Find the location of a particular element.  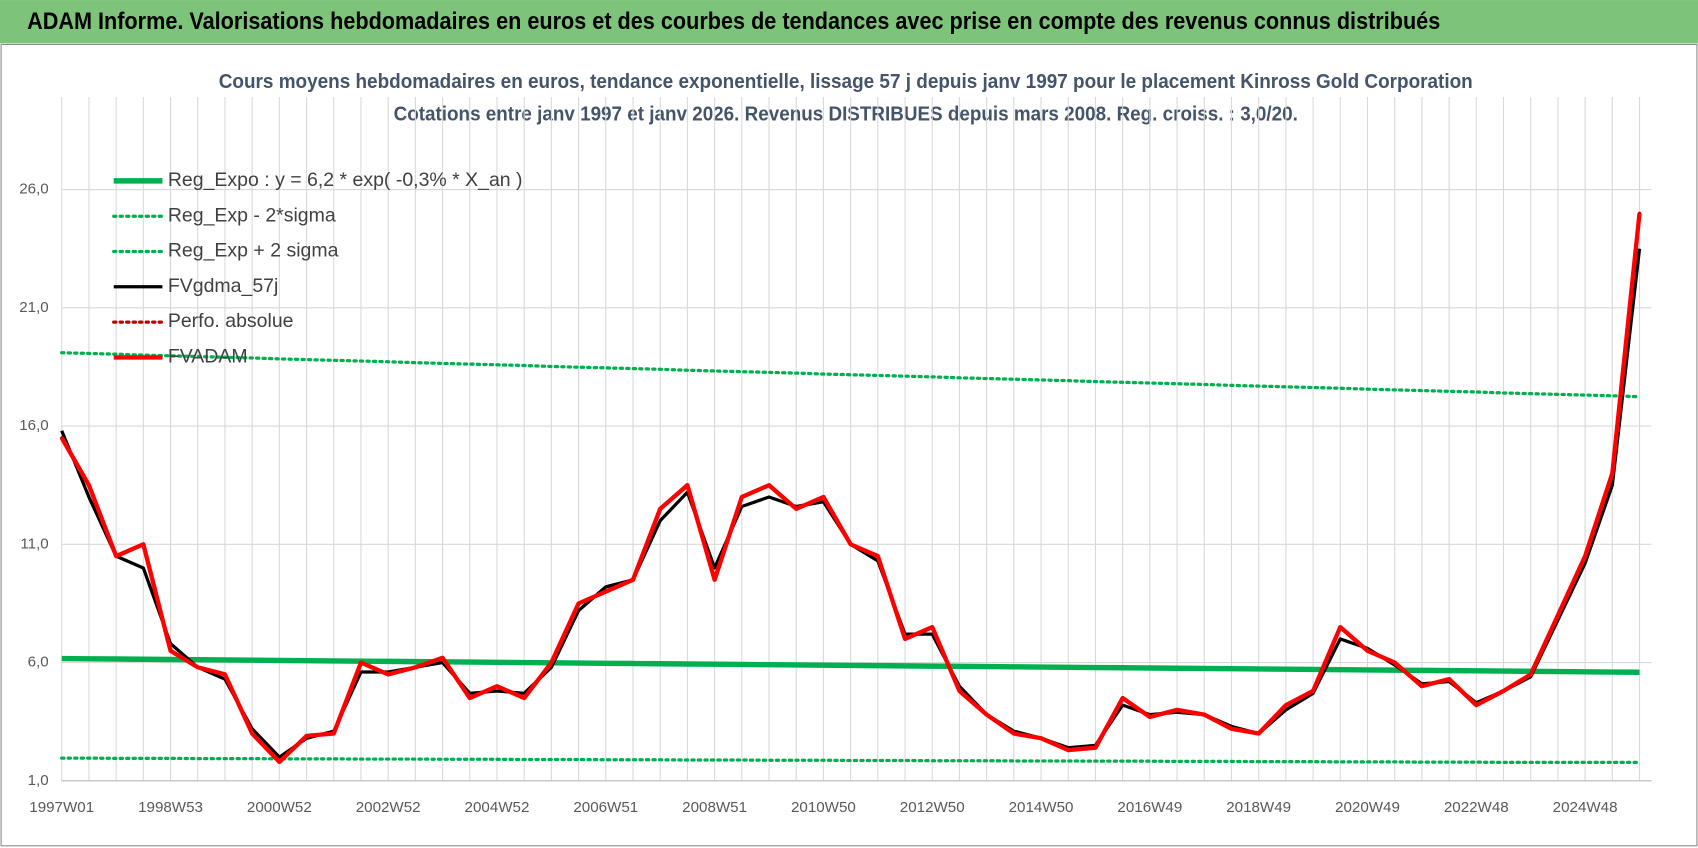

legend-label: Reg_Expo : y = 6,2 * exp( -0,3% * X_an ) is located at coordinates (345, 180).